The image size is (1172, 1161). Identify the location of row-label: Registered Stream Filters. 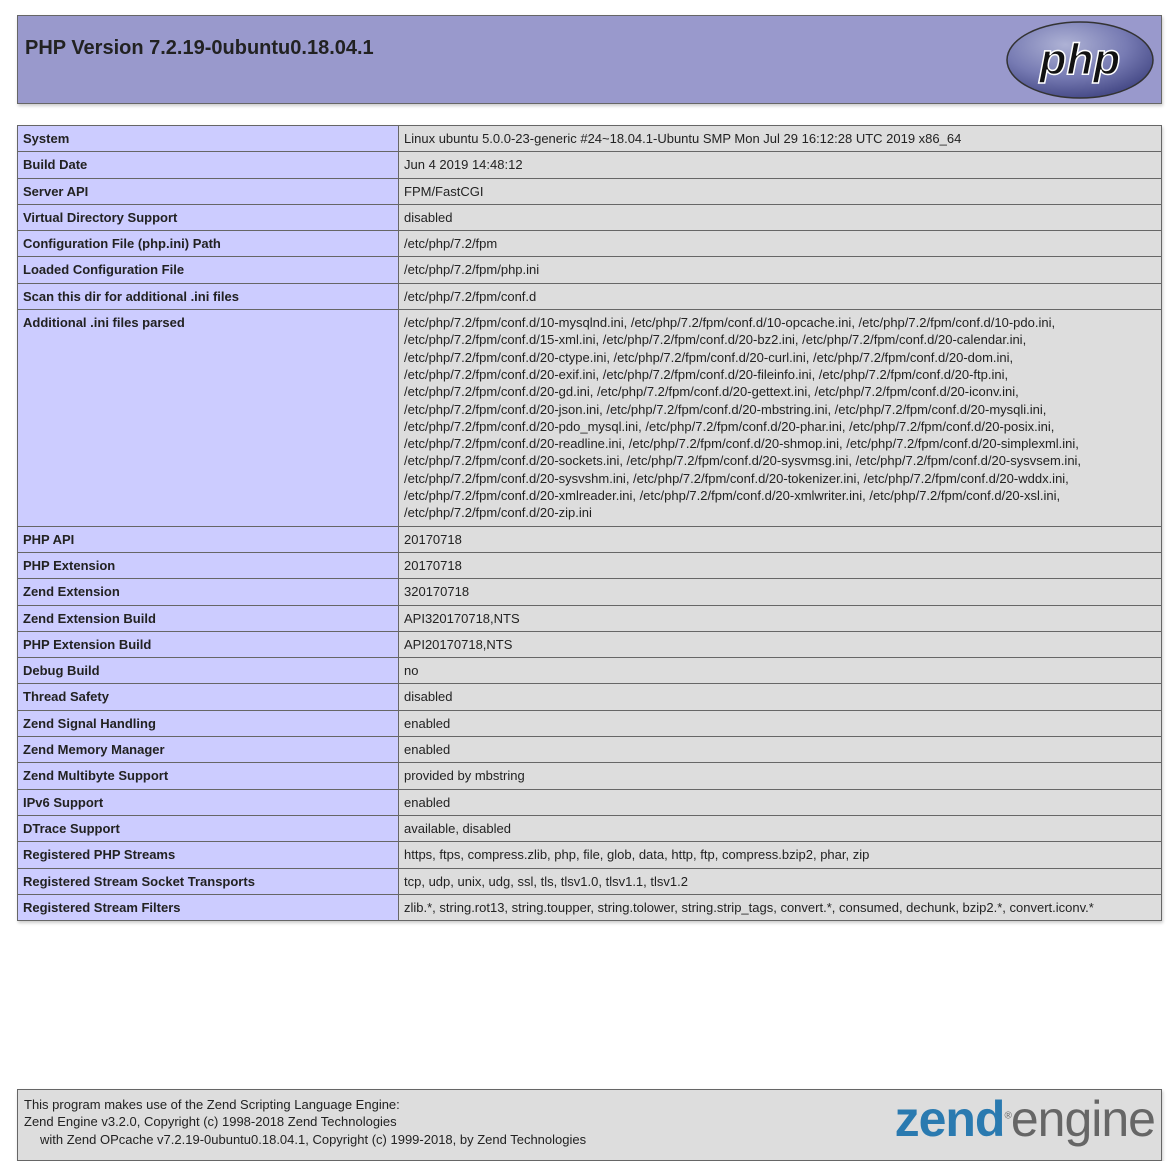
(208, 907).